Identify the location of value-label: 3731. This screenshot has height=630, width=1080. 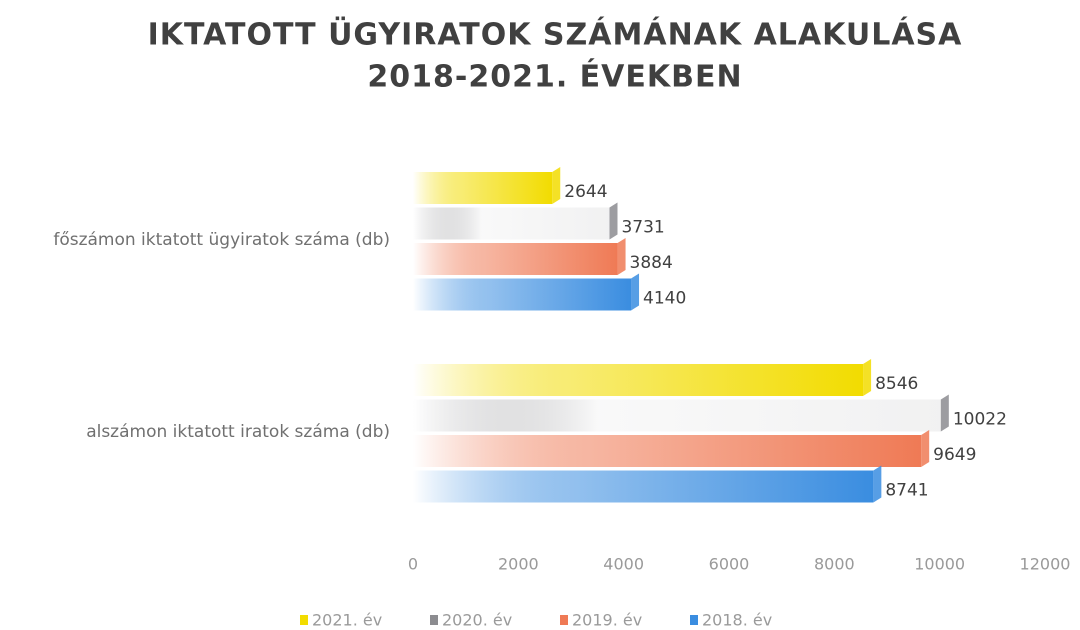
(642, 228).